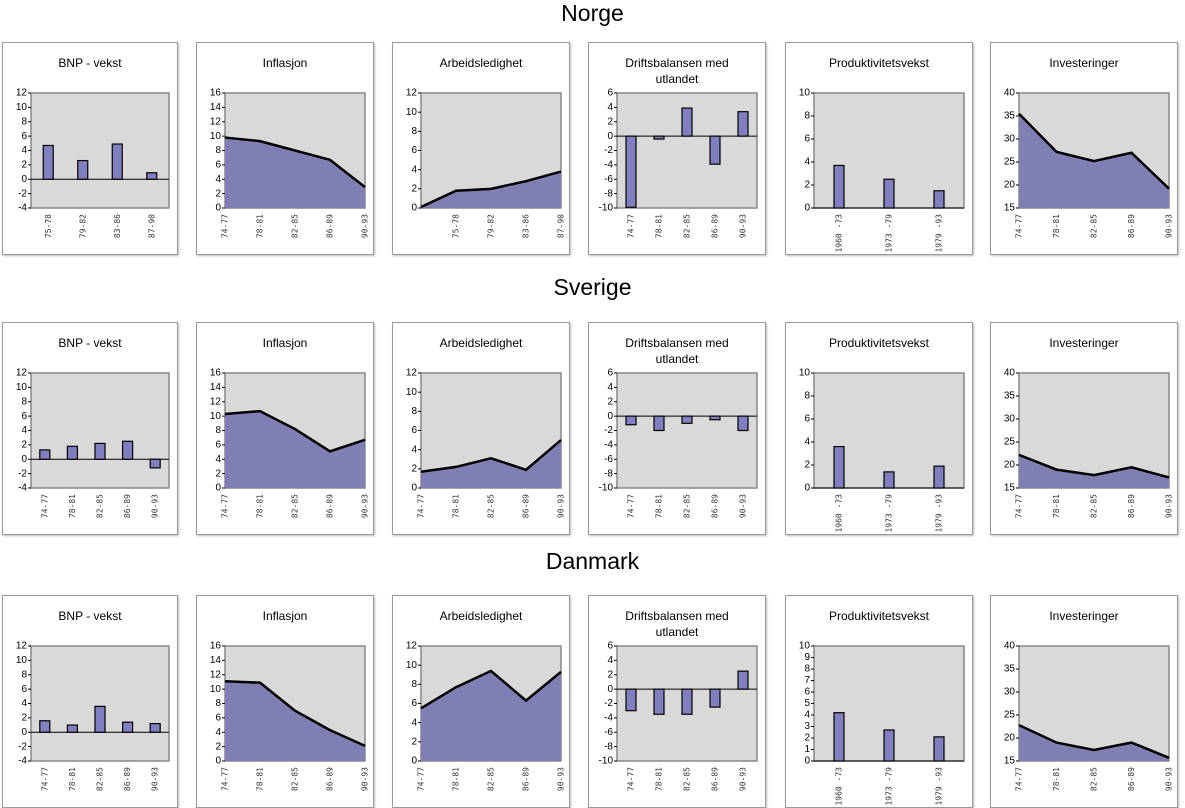 This screenshot has width=1185, height=808. Describe the element at coordinates (1089, 443) in the screenshot. I see `chart: 15 20 25 30 35 40 74-77 78-81 82-85 86-89 90-93` at that location.